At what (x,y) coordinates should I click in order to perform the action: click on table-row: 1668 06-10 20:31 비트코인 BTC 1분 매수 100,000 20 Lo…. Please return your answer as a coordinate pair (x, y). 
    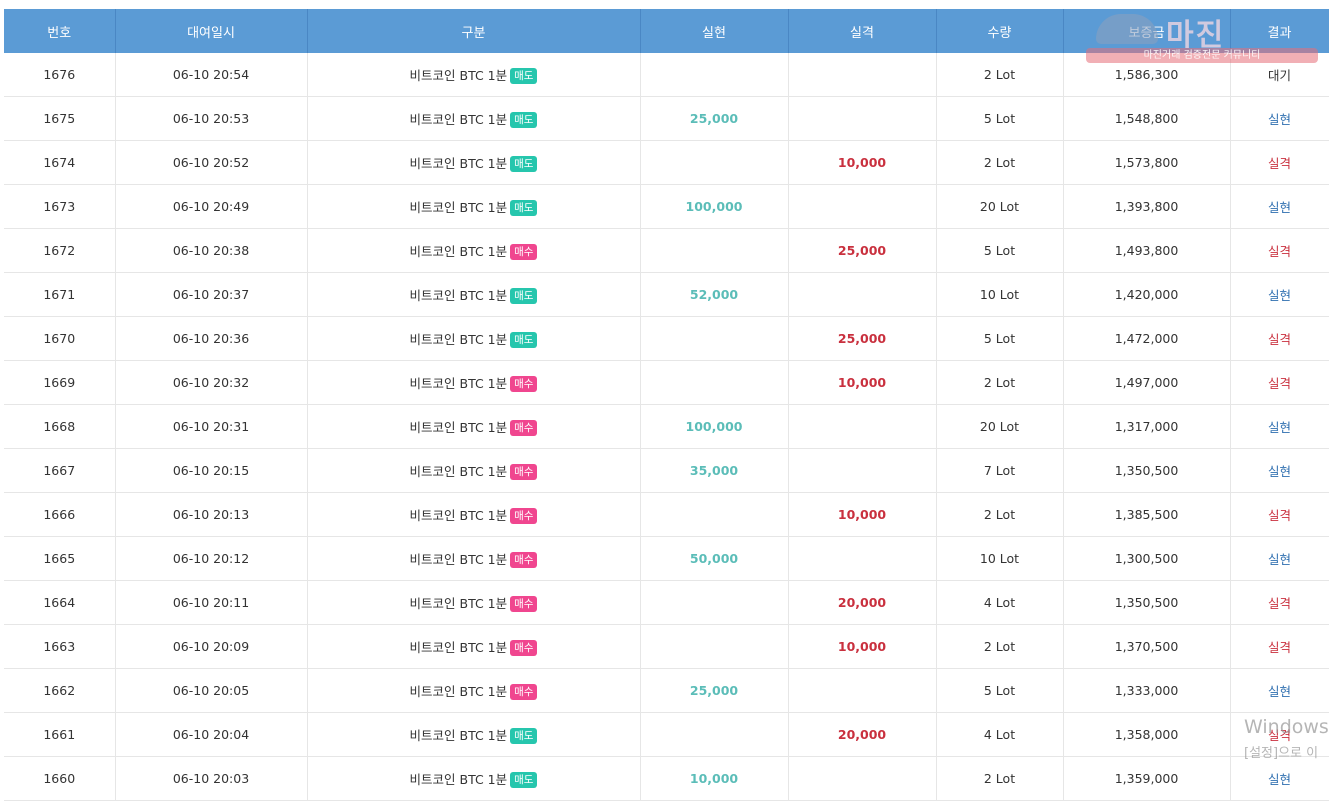
    Looking at the image, I should click on (666, 426).